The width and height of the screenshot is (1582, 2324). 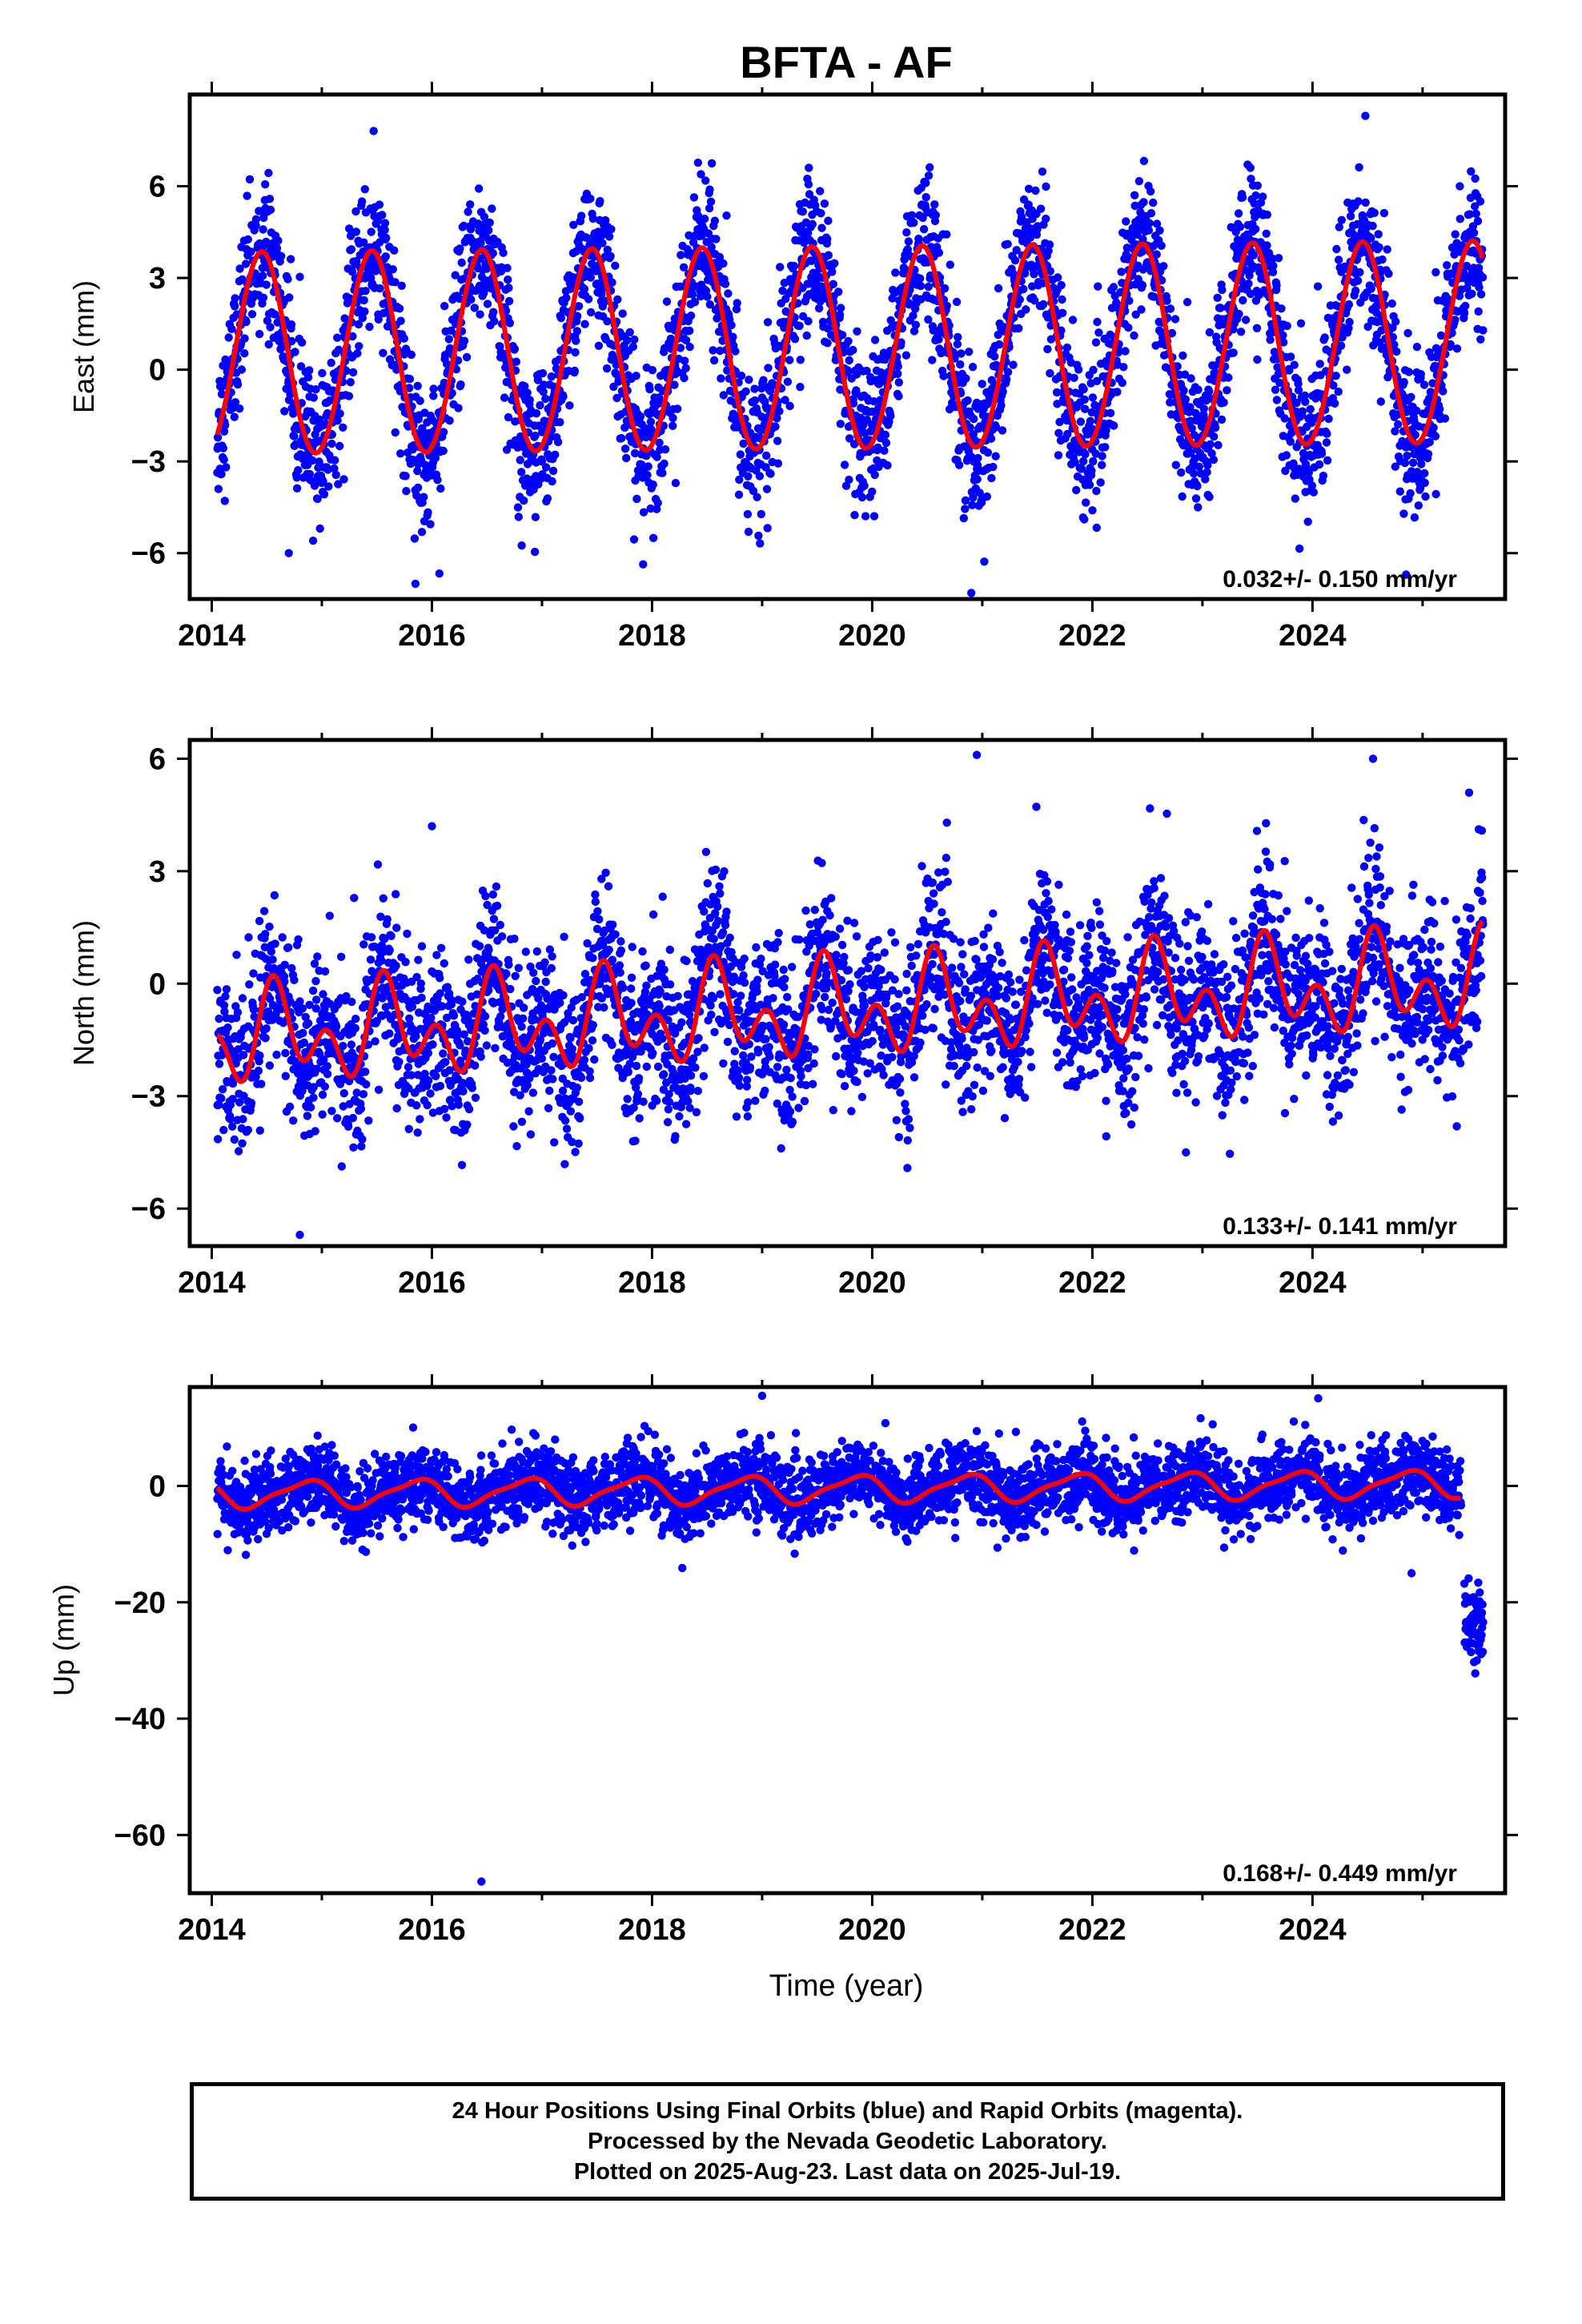 I want to click on x-tick-label: 2014, so click(x=212, y=636).